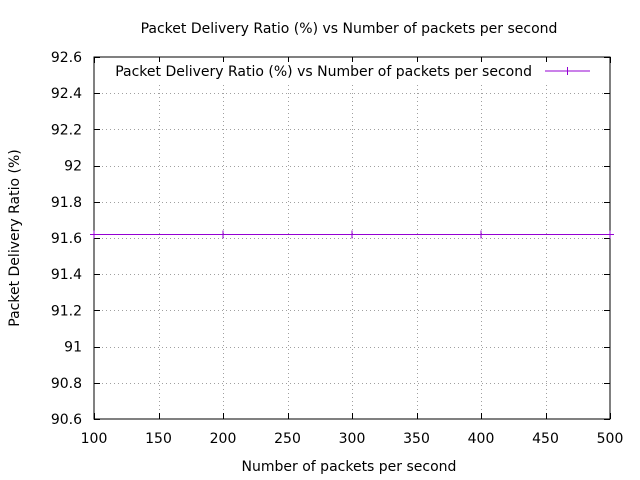 The image size is (640, 480). What do you see at coordinates (66, 420) in the screenshot?
I see `y-tick-label: 90.6` at bounding box center [66, 420].